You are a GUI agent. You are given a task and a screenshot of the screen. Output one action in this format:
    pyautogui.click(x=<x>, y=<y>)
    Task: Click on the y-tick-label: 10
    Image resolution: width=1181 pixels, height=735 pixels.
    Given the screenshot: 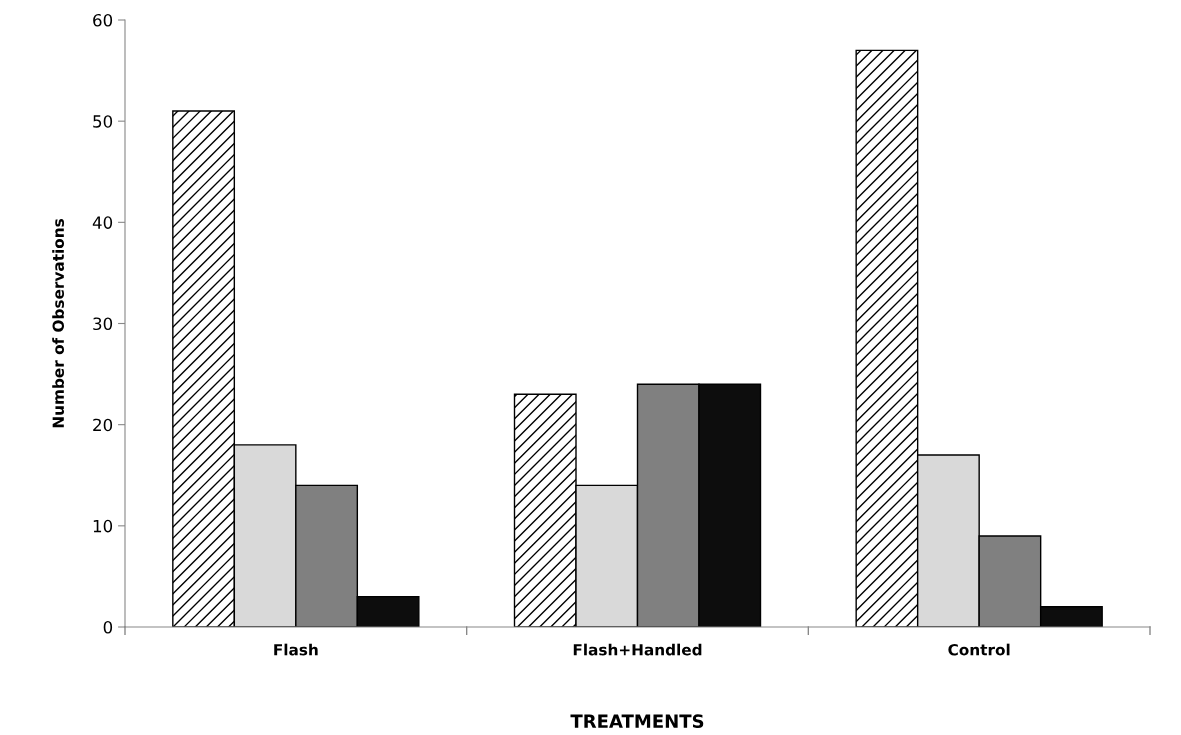 What is the action you would take?
    pyautogui.click(x=103, y=526)
    